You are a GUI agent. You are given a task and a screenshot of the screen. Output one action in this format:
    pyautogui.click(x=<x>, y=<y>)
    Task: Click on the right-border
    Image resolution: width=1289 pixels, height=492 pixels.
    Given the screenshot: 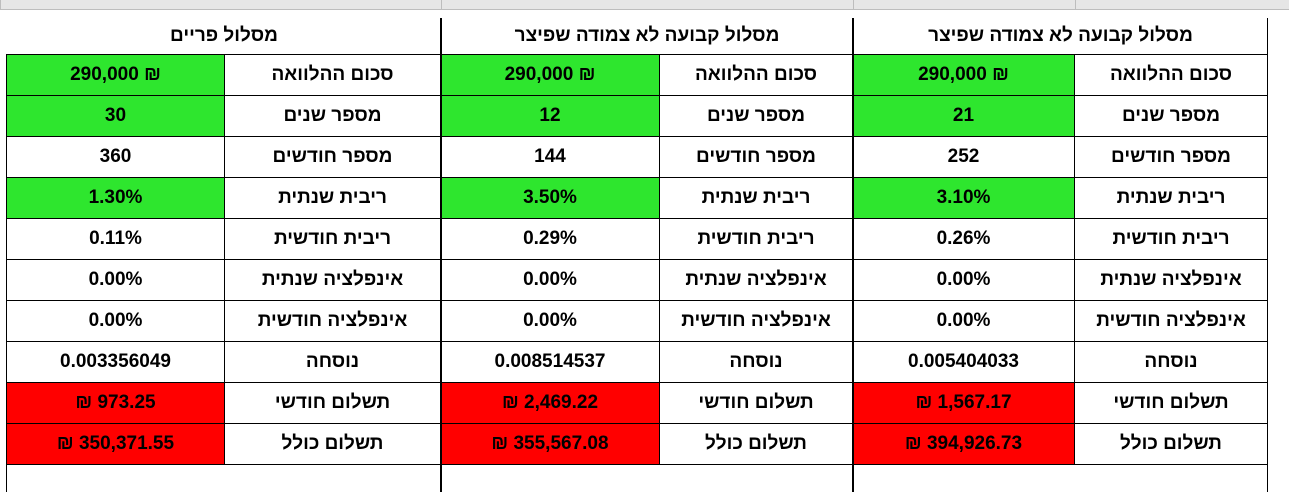 What is the action you would take?
    pyautogui.click(x=1267, y=255)
    